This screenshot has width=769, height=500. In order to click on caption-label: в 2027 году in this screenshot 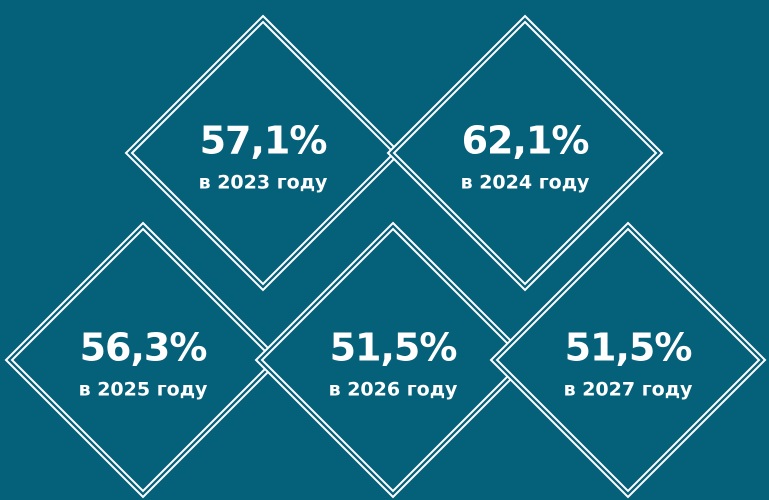, I will do `click(628, 390)`.